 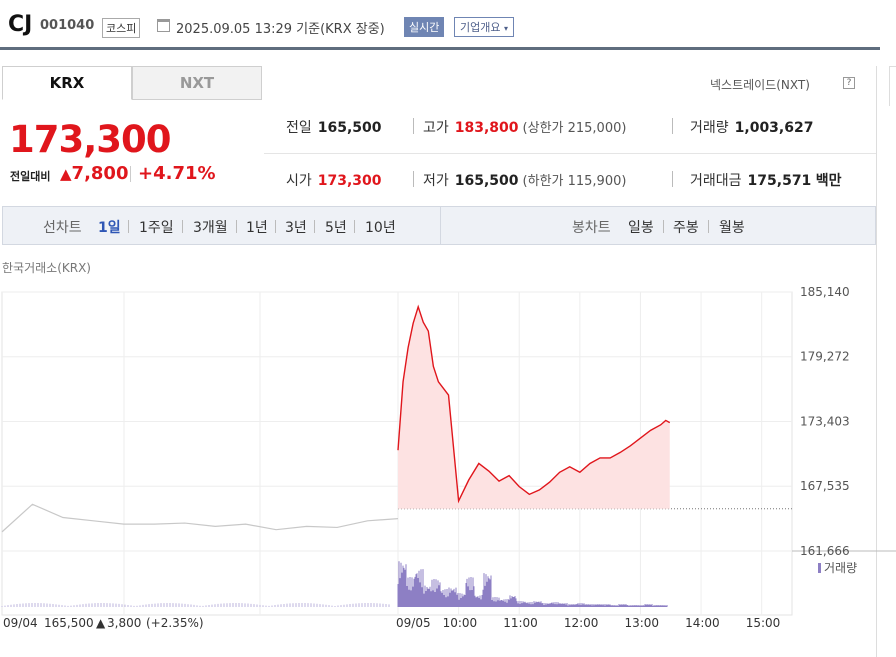 What do you see at coordinates (163, 25) in the screenshot?
I see `calendar-icon` at bounding box center [163, 25].